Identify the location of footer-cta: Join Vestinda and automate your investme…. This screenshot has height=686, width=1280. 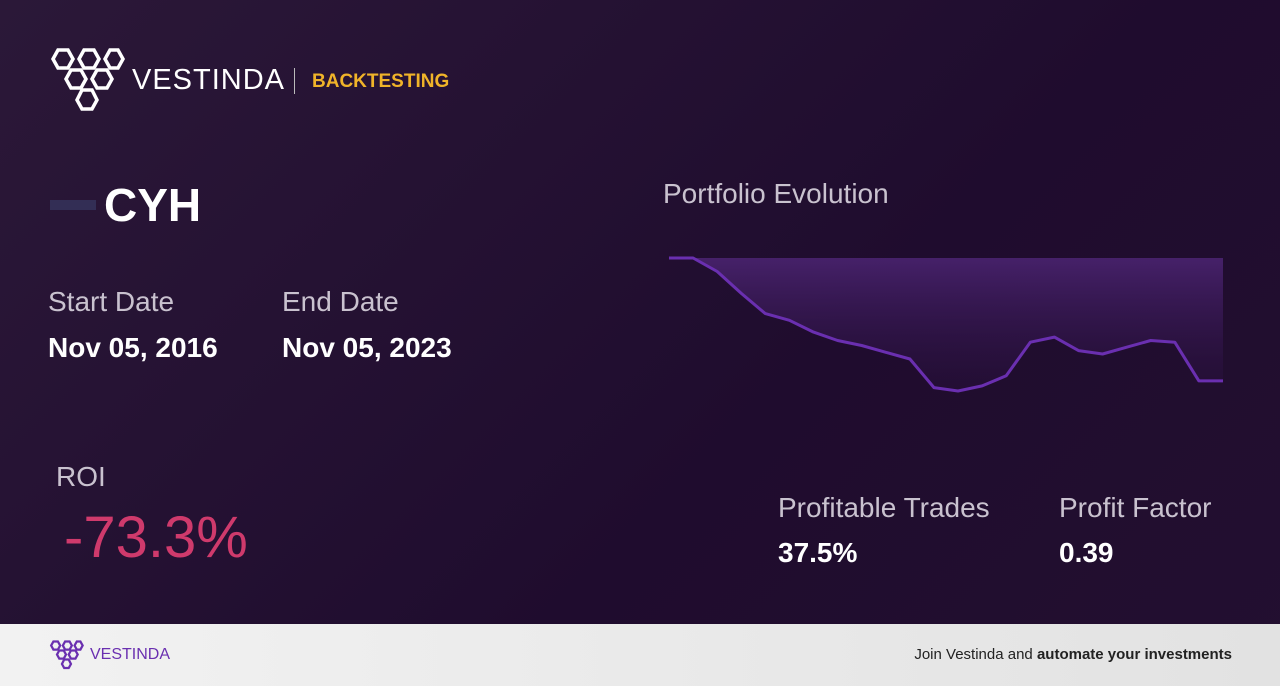
(1073, 654).